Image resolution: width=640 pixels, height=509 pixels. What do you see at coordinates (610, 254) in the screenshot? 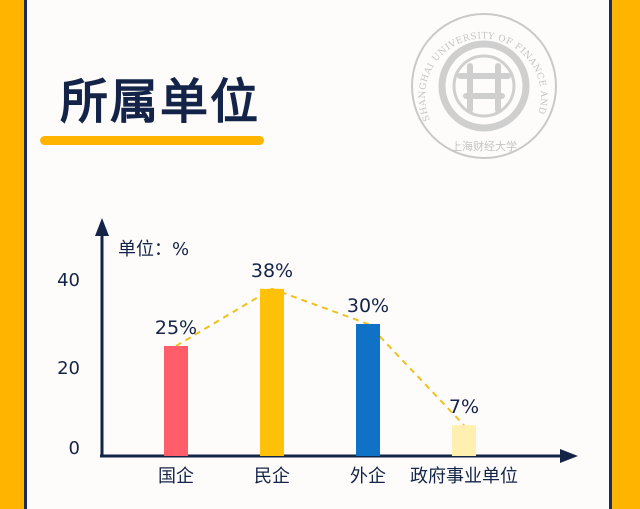
I see `right-edge-line` at bounding box center [610, 254].